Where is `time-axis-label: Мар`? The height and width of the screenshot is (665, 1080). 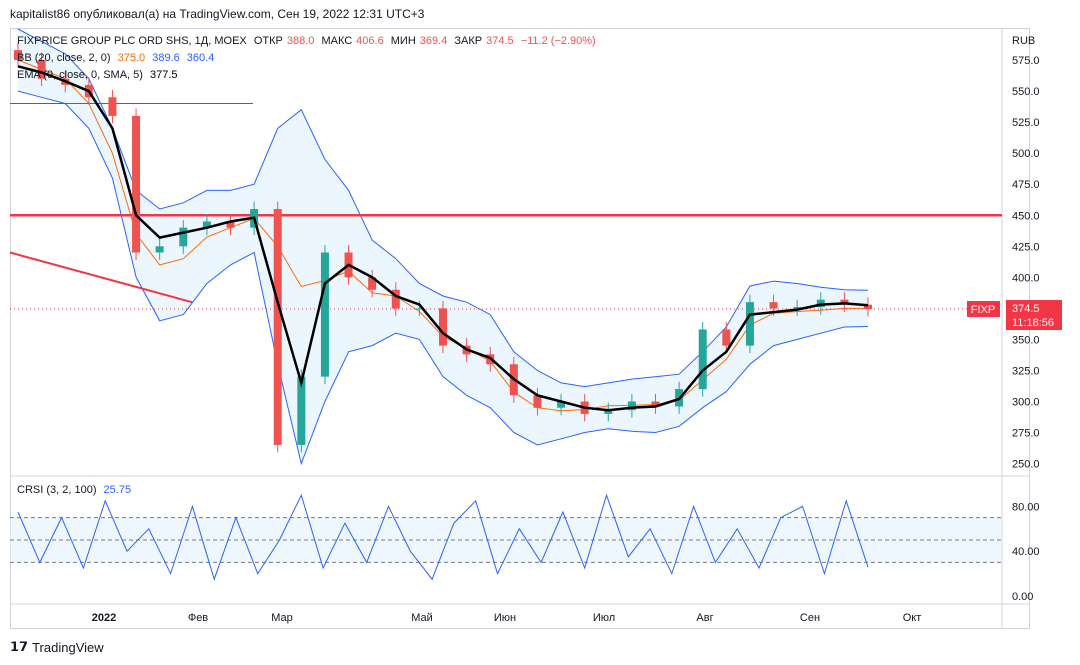
time-axis-label: Мар is located at coordinates (282, 618).